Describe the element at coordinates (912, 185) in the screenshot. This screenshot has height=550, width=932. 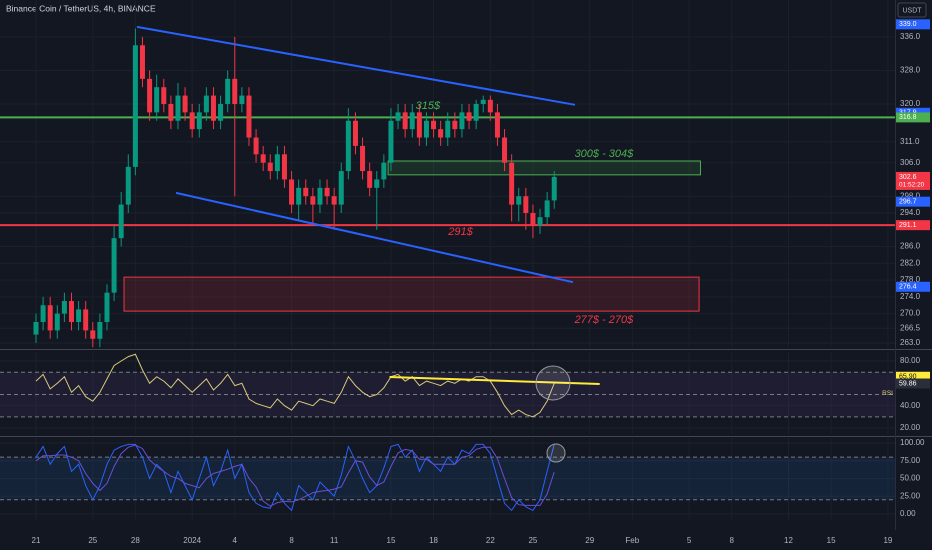
I see `countdown-label: 01:52:20` at that location.